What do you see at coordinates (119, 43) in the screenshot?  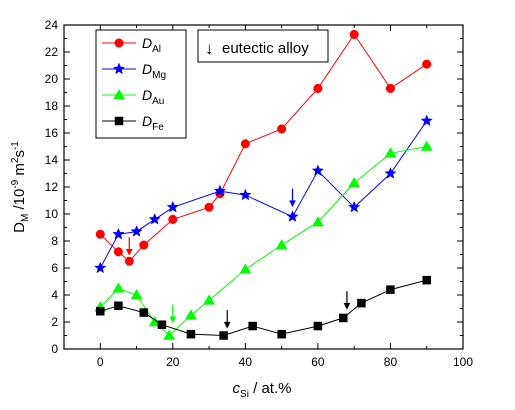 I see `legend-marker-al` at bounding box center [119, 43].